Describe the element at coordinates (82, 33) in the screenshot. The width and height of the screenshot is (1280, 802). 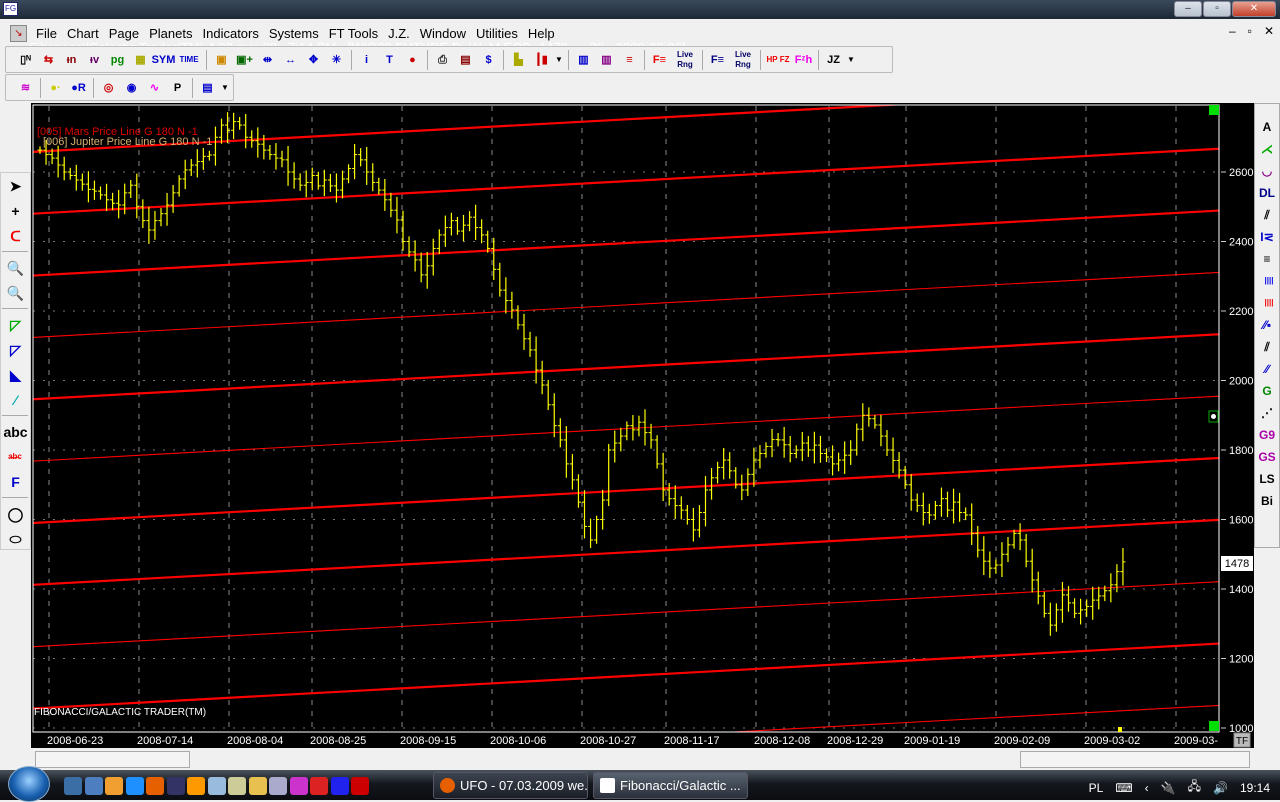
I see `menu-chart: Chart` at that location.